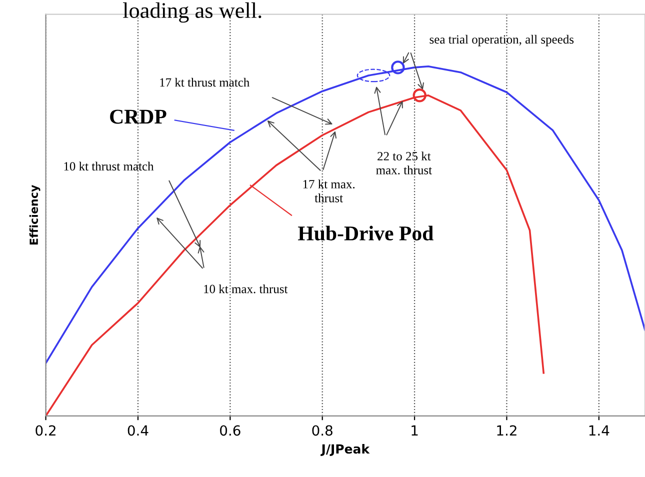 The image size is (645, 477). Describe the element at coordinates (502, 40) in the screenshot. I see `text: sea trial operation, all speeds` at that location.